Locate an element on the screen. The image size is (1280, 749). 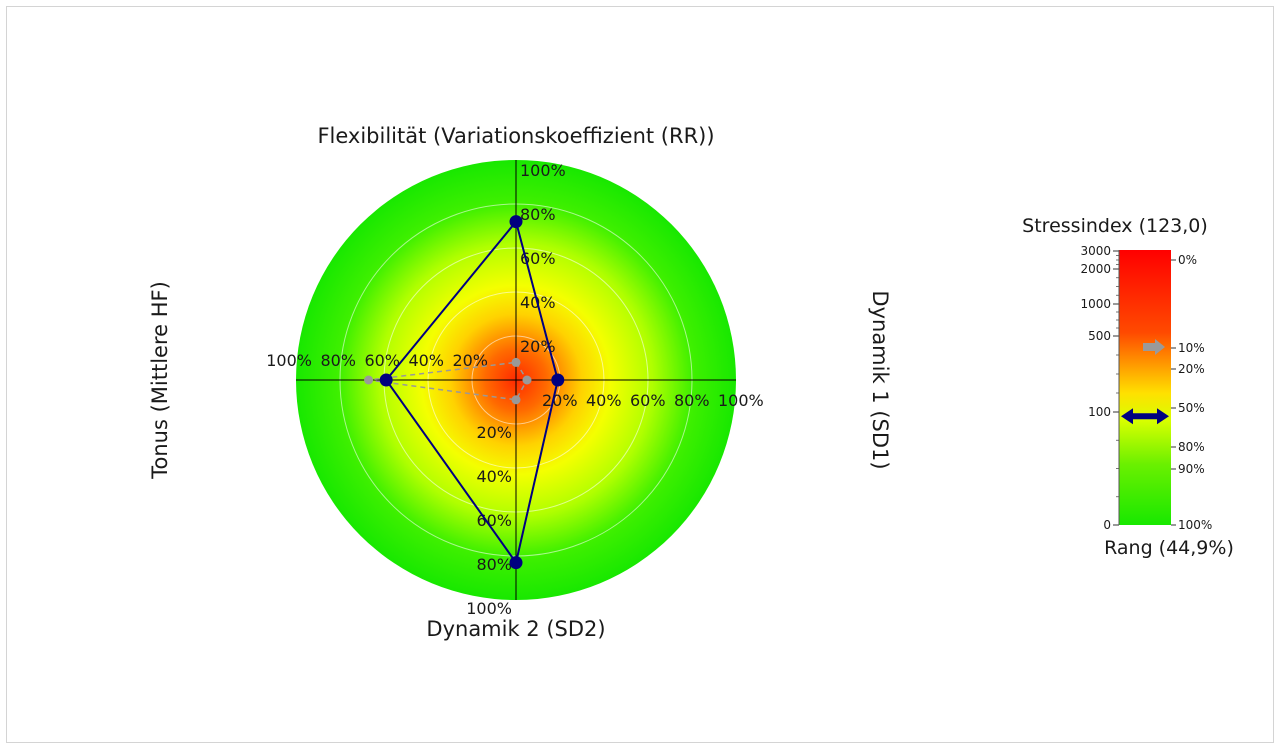
axis-label-right: Dynamik 1 (SD1) is located at coordinates (880, 379).